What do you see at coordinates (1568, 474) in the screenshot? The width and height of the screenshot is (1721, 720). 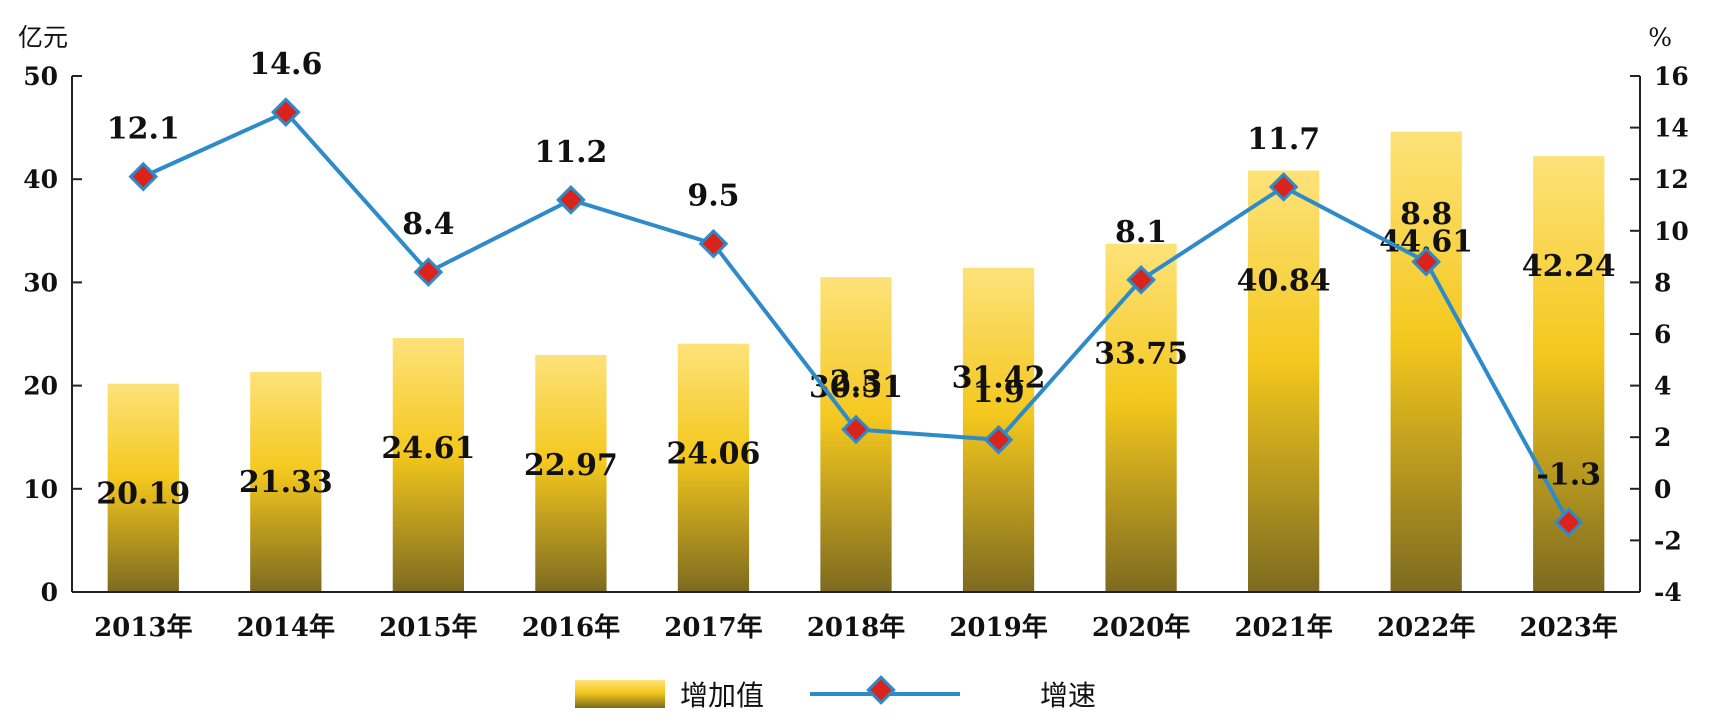 I see `line-data-label: -1.3` at bounding box center [1568, 474].